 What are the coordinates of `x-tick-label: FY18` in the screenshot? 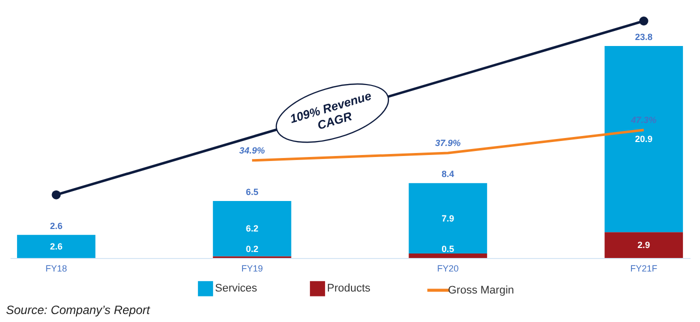 It's located at (56, 269).